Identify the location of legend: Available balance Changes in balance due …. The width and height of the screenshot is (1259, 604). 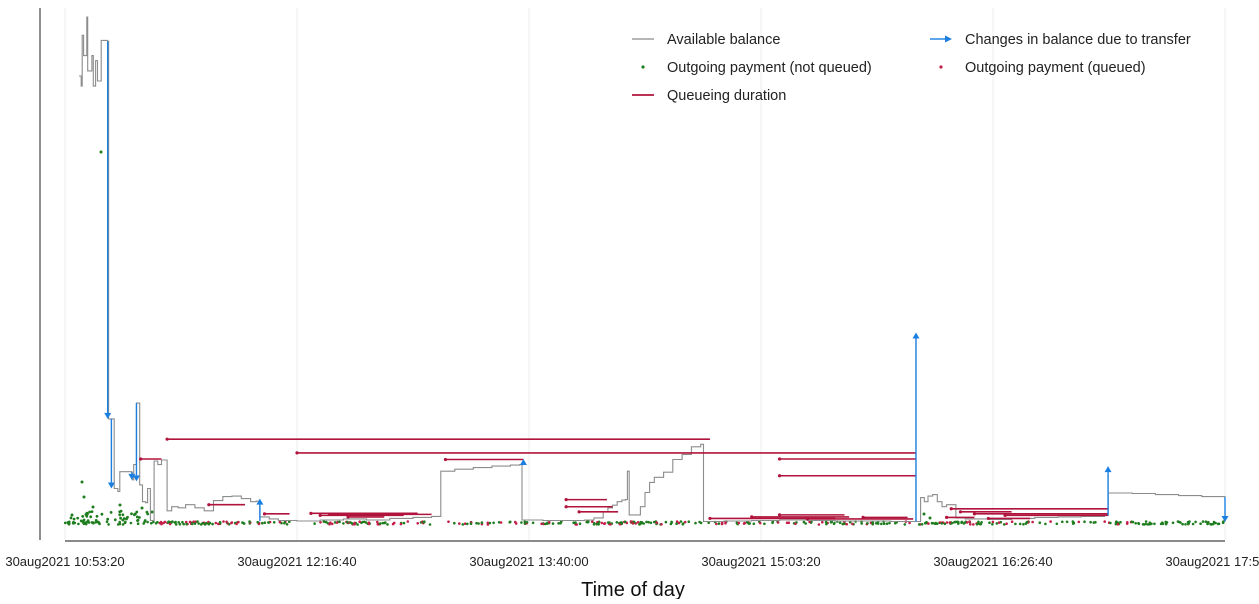
(911, 68).